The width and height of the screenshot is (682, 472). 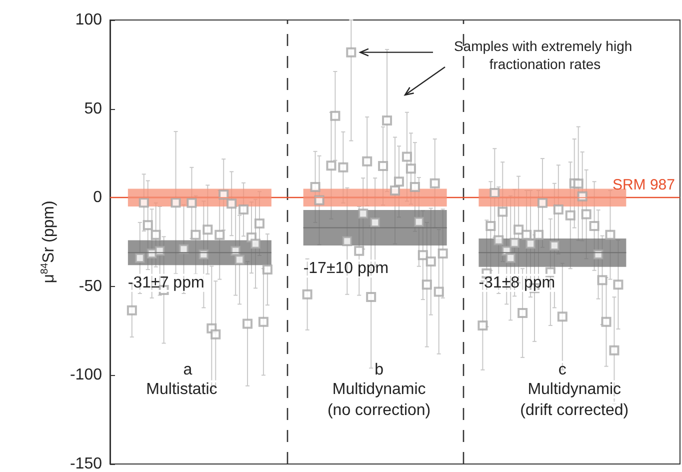 What do you see at coordinates (86, 375) in the screenshot?
I see `y-tick-label: -100` at bounding box center [86, 375].